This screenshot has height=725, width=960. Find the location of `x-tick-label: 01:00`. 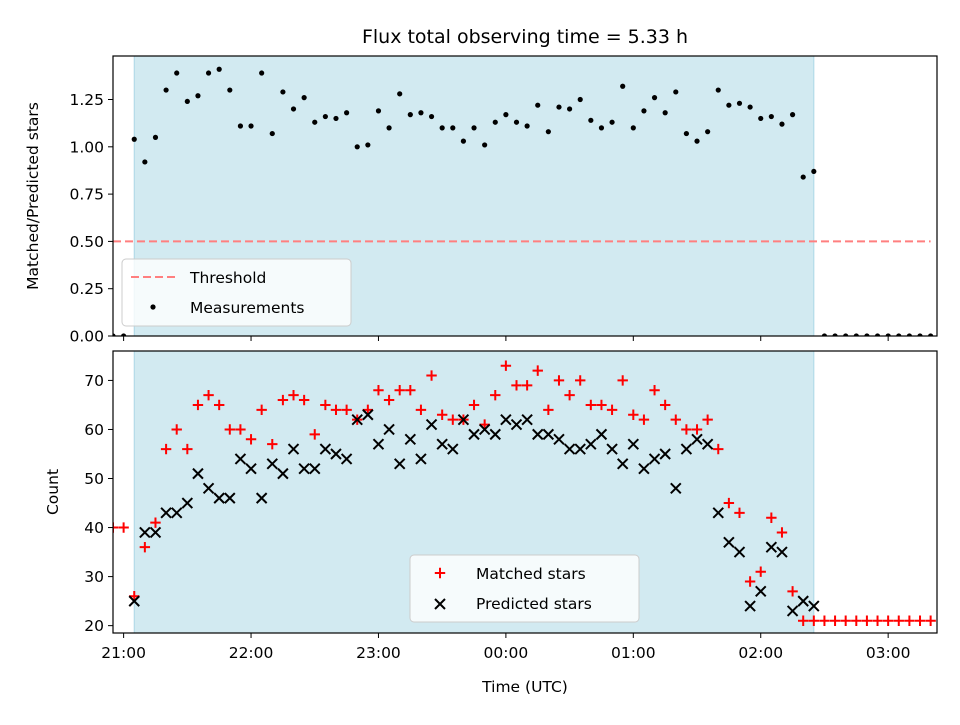

x-tick-label: 01:00 is located at coordinates (633, 653).